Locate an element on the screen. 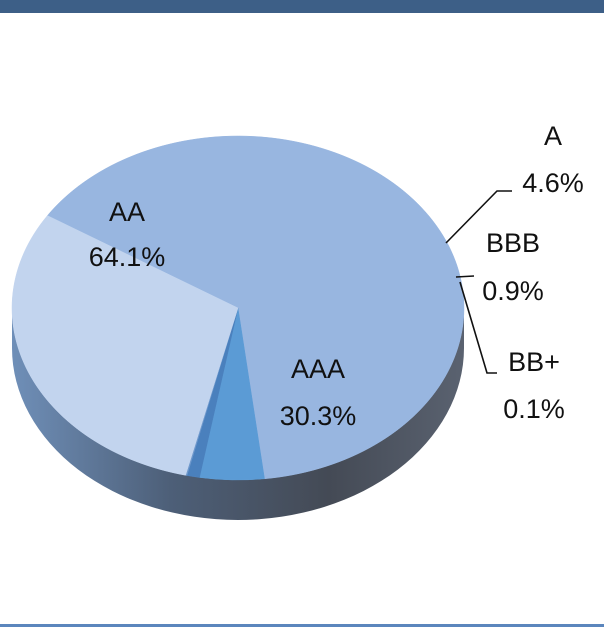 This screenshot has height=630, width=604. label-bb-plus-name: BB+ is located at coordinates (534, 362).